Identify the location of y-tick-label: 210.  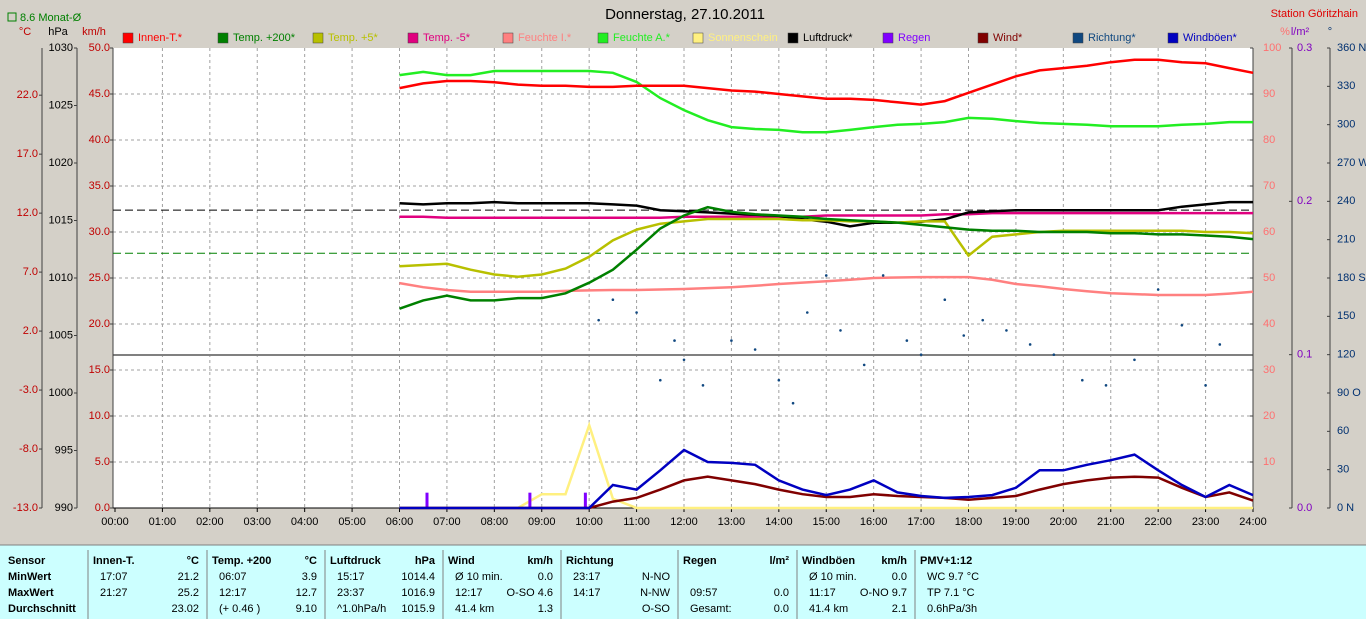
(1346, 240).